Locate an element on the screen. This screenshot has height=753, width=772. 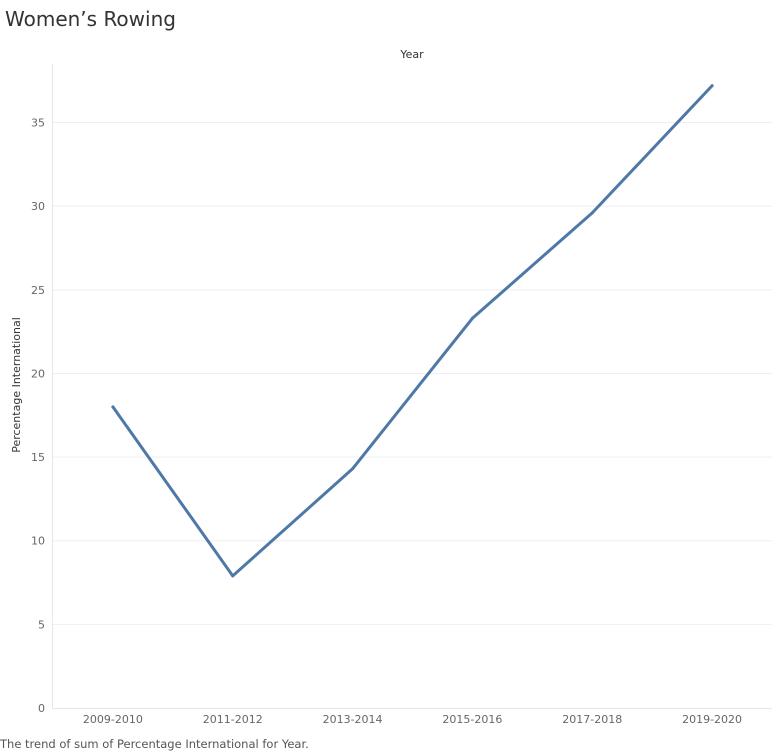
y-tick-label: 5 is located at coordinates (41, 624).